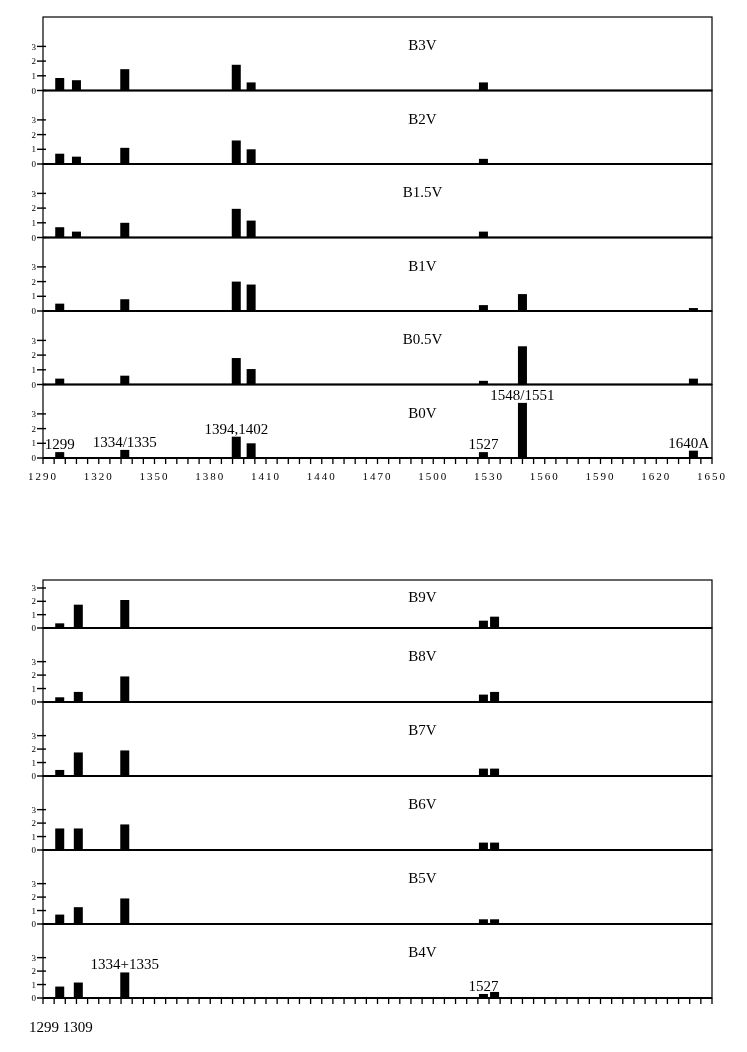 The width and height of the screenshot is (747, 1052). Describe the element at coordinates (43, 476) in the screenshot. I see `x-tick-label: 1290` at that location.